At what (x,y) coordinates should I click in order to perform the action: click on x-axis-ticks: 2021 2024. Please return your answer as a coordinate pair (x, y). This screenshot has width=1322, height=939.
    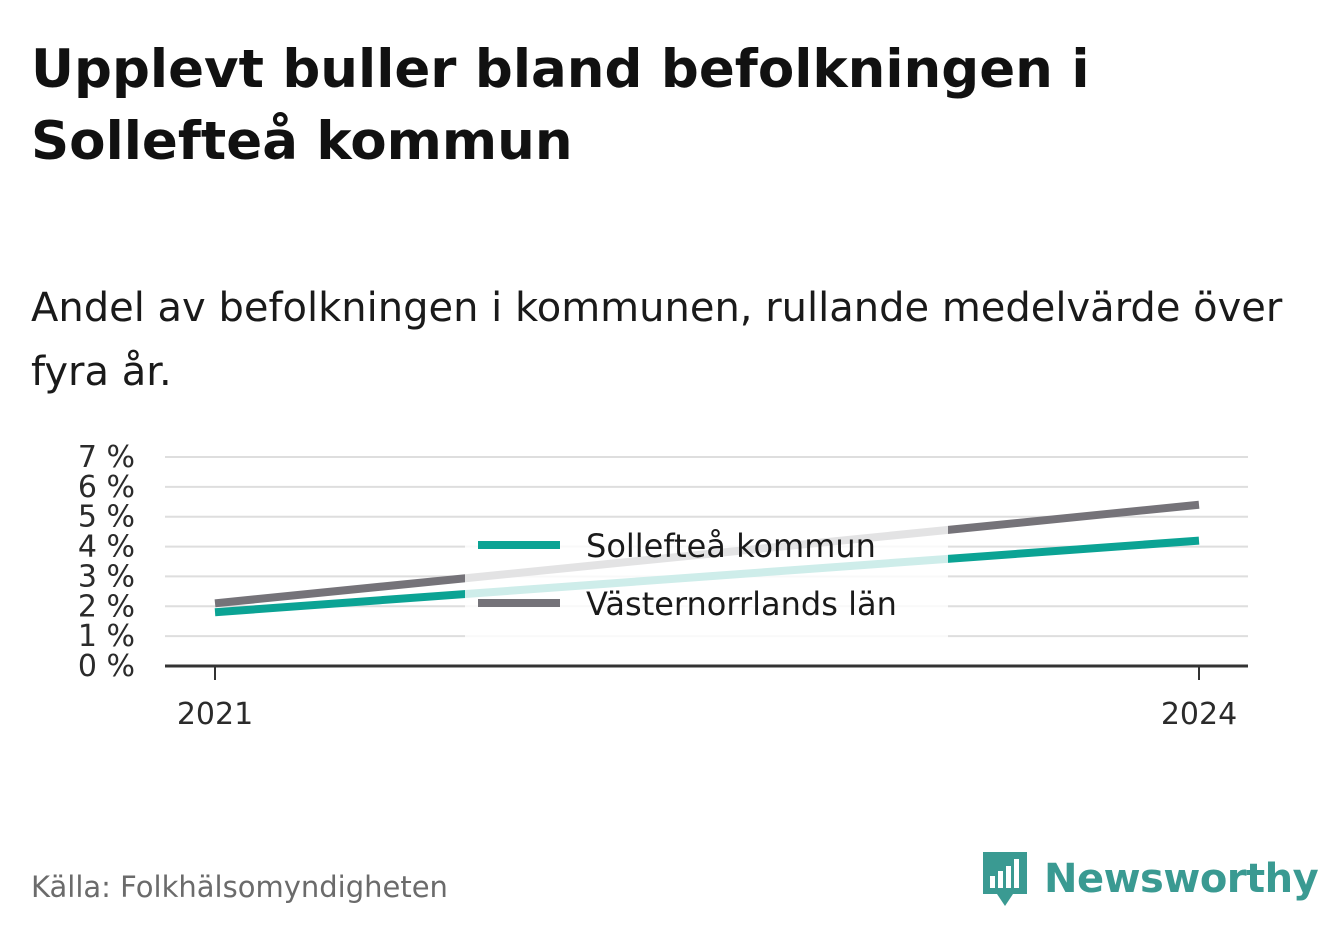
    Looking at the image, I should click on (707, 699).